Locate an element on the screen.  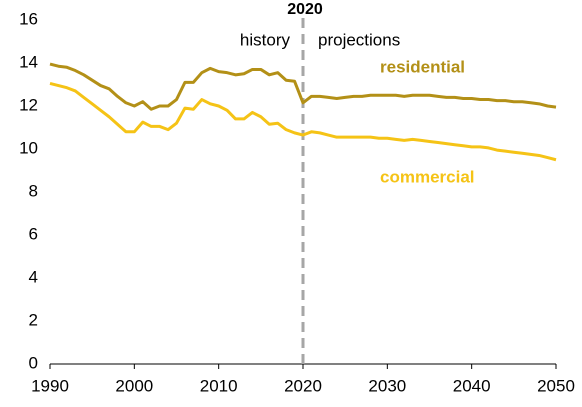
x-tick-label: 2000 is located at coordinates (134, 385).